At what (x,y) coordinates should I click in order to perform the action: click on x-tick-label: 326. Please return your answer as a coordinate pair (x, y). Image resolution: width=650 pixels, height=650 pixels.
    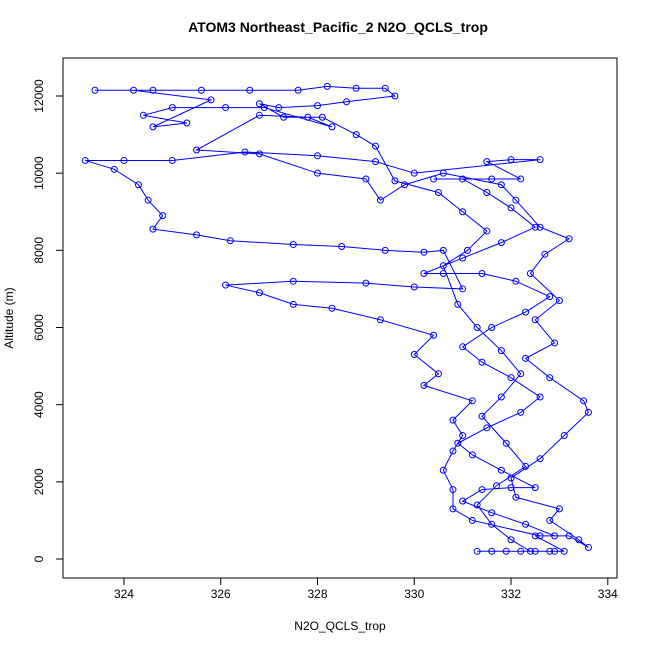
    Looking at the image, I should click on (221, 594).